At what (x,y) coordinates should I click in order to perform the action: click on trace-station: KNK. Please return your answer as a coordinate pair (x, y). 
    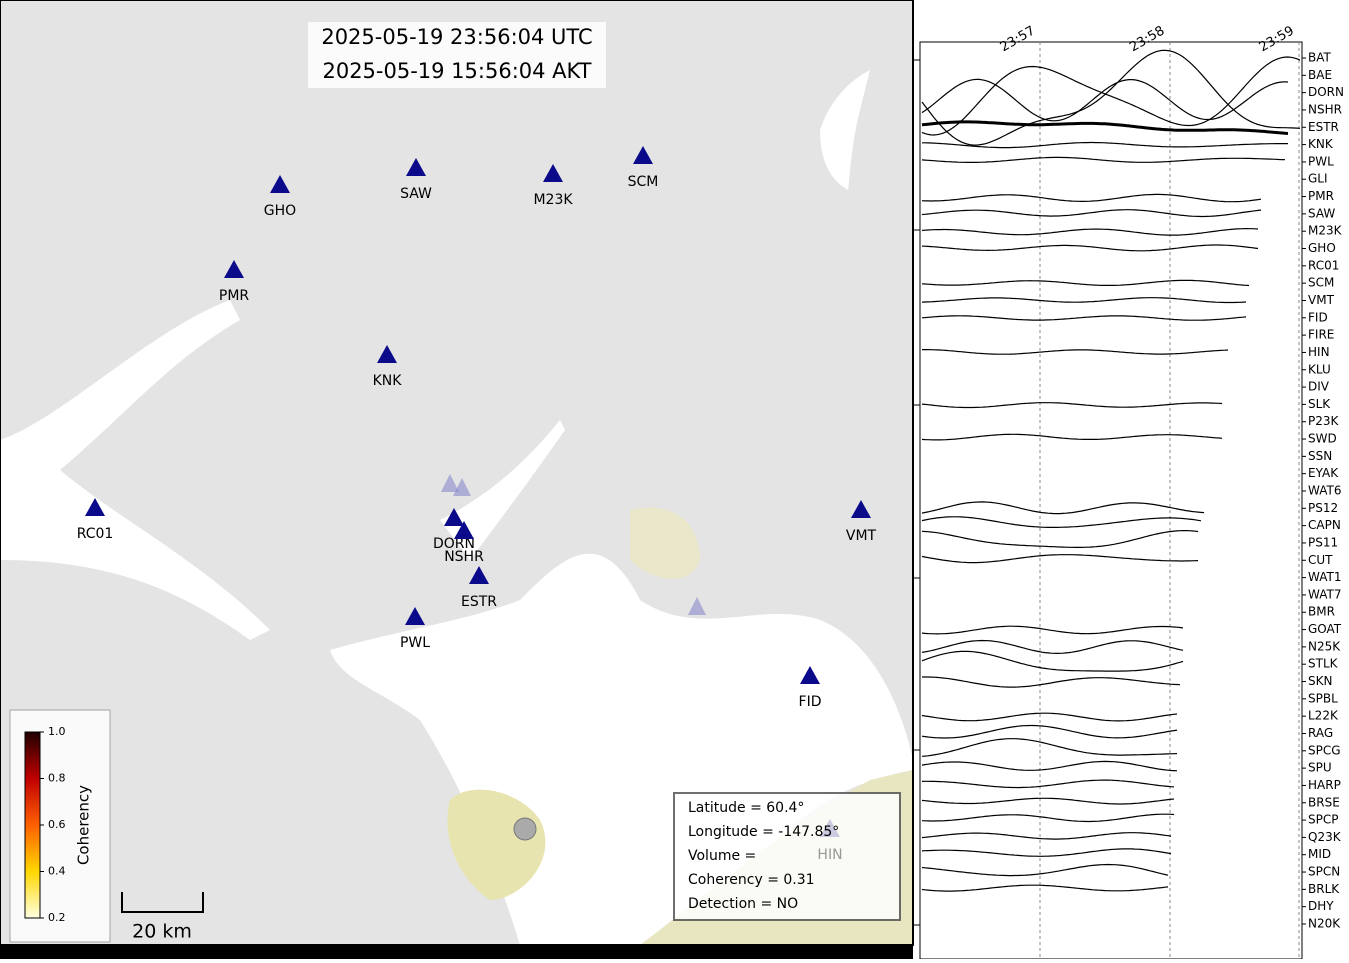
    Looking at the image, I should click on (1321, 144).